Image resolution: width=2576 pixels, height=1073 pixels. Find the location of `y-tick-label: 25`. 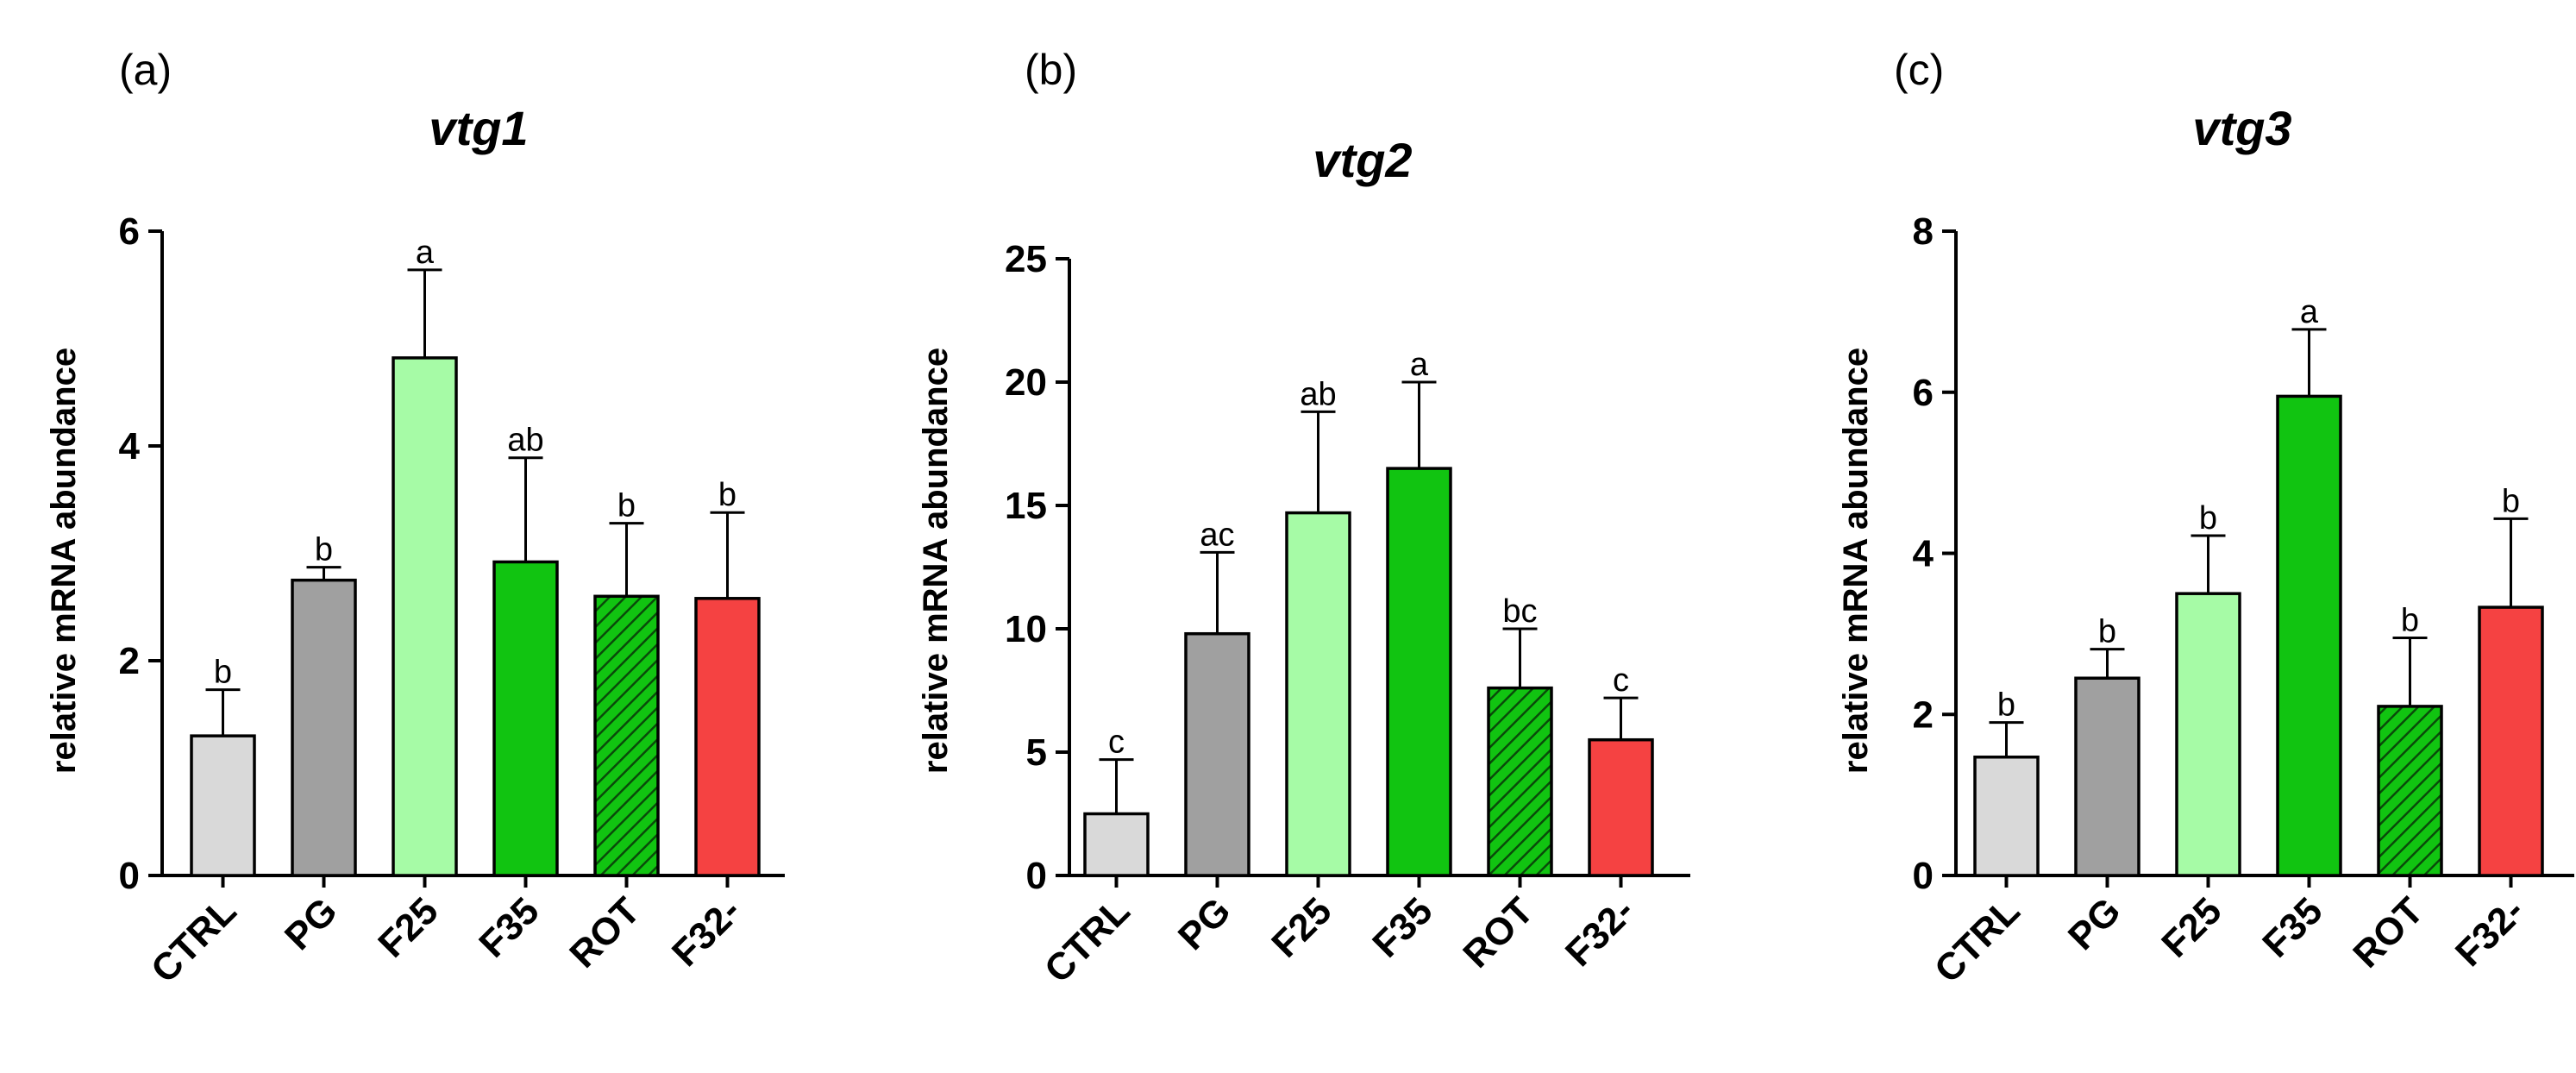

y-tick-label: 25 is located at coordinates (1026, 259).